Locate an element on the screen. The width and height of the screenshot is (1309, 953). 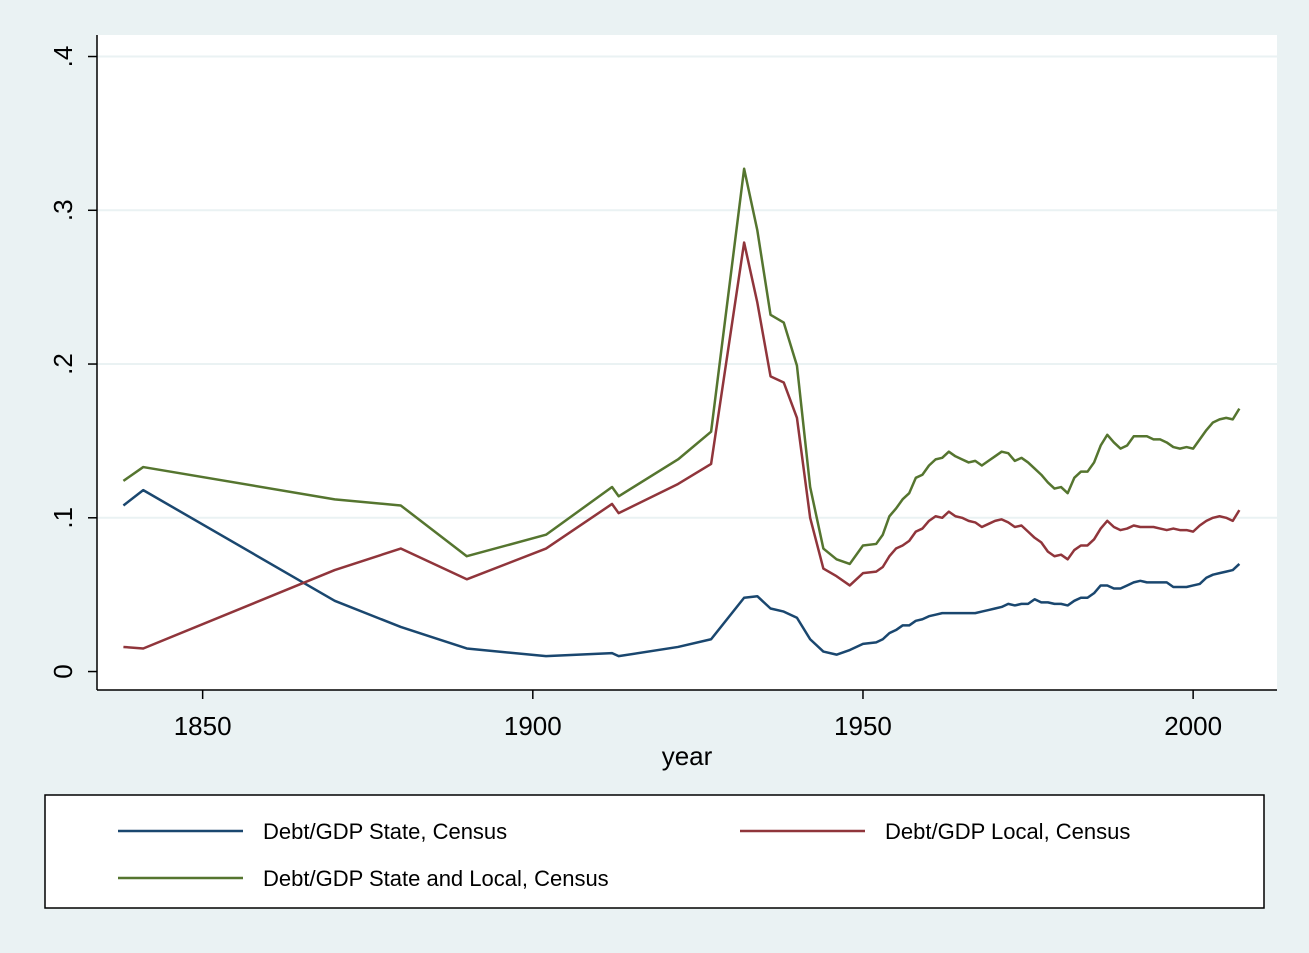
y-tick-label: 0 is located at coordinates (63, 671).